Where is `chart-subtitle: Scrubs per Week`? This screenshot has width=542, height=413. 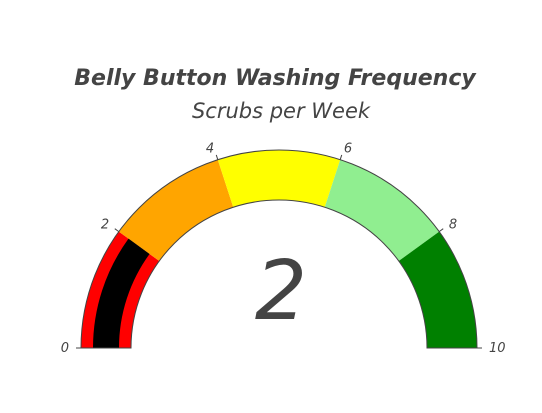 chart-subtitle: Scrubs per Week is located at coordinates (281, 111).